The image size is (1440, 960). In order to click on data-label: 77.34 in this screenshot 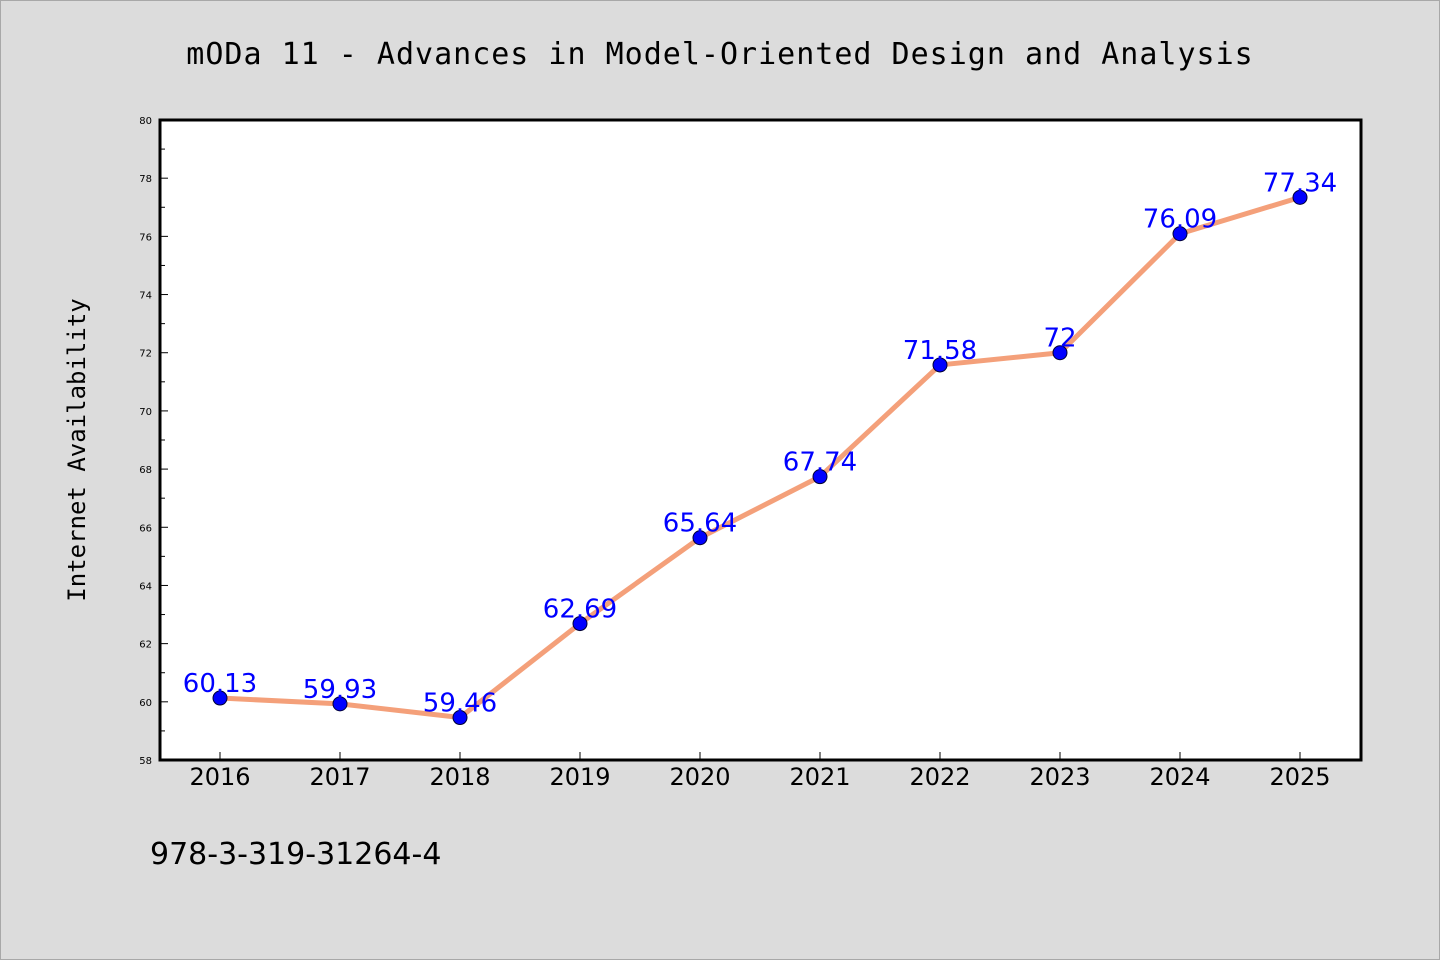, I will do `click(1300, 183)`.